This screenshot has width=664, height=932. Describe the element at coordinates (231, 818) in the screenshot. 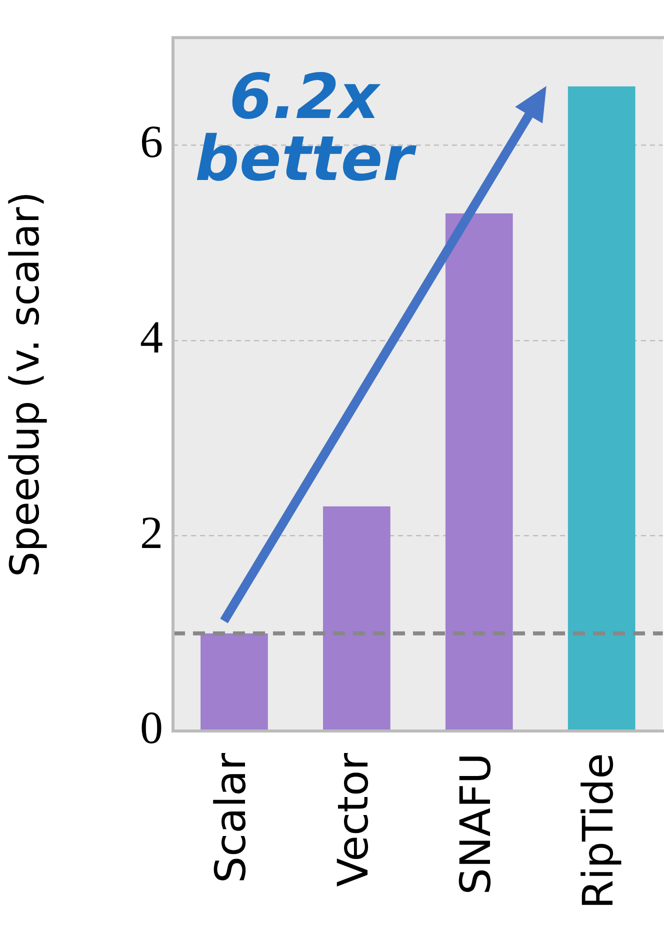

I see `x-tick-label: Scalar` at that location.